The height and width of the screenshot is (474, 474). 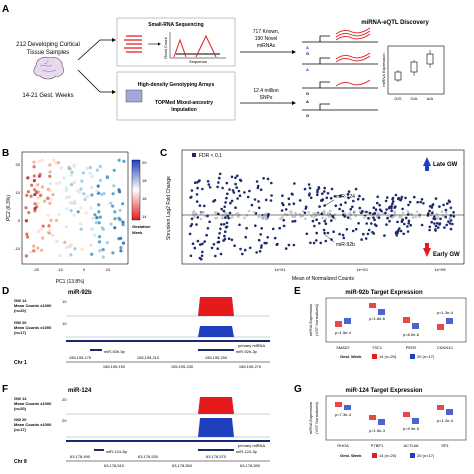 I want to click on target-boxes, so click(x=394, y=413).